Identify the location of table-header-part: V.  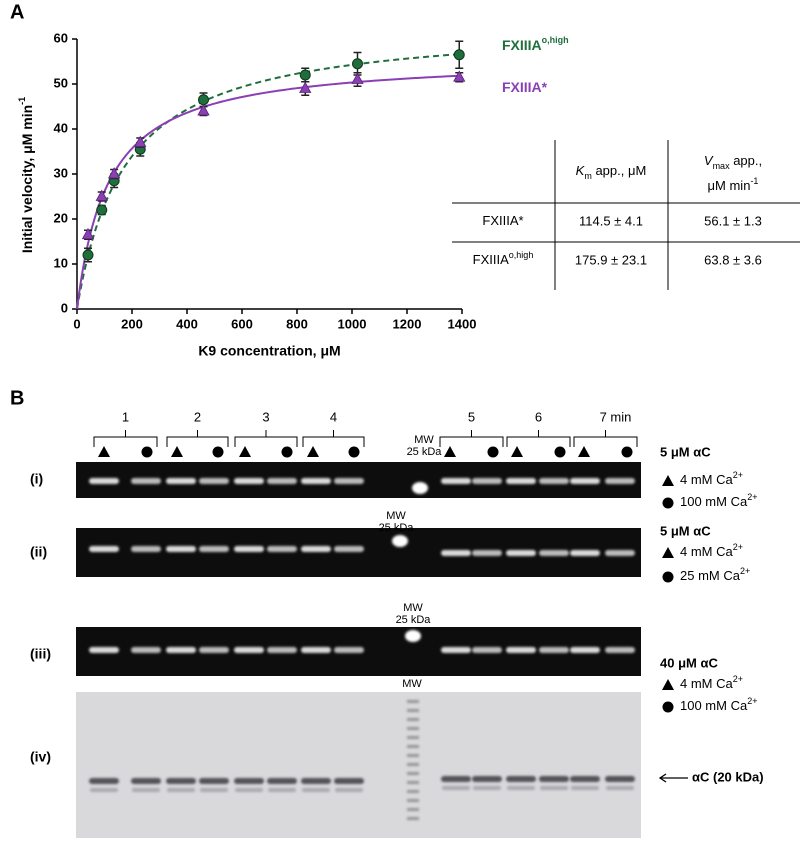
(709, 160).